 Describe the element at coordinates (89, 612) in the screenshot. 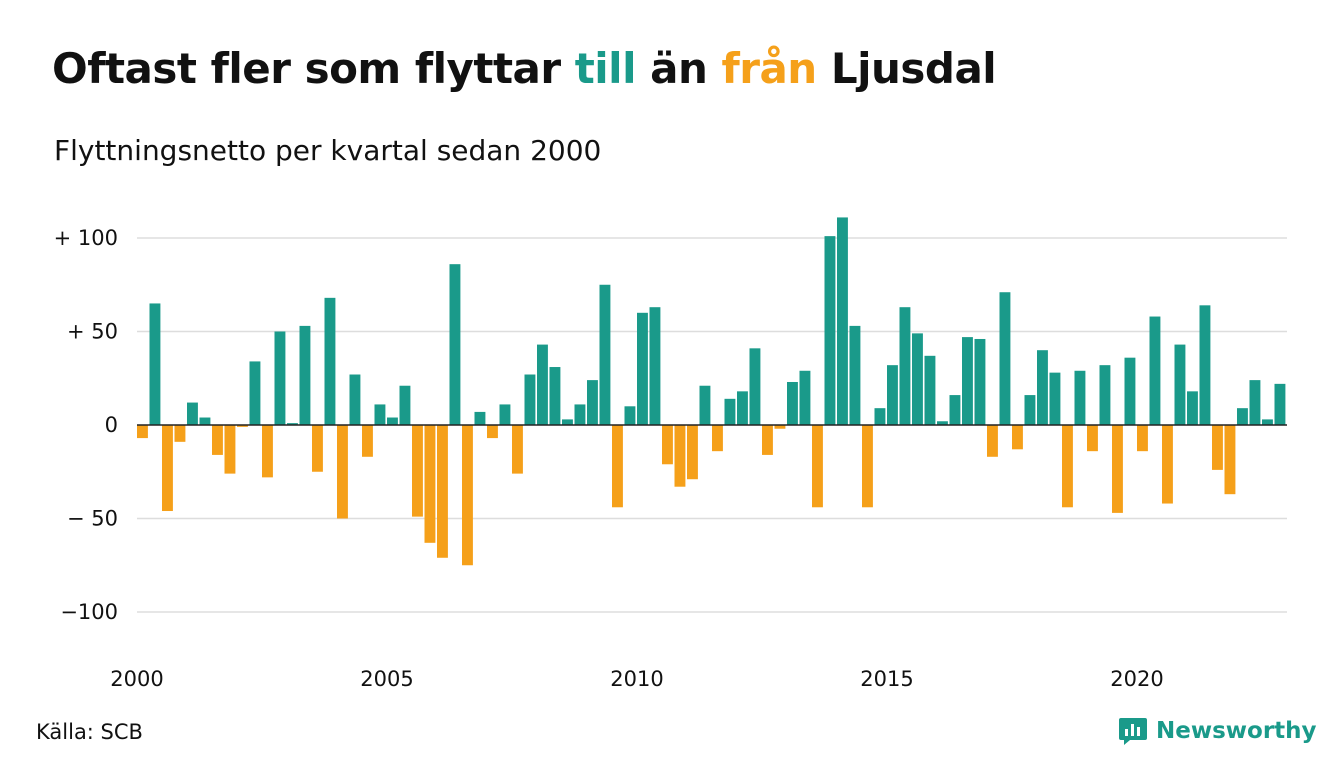

I see `y-tick-label: −100` at that location.